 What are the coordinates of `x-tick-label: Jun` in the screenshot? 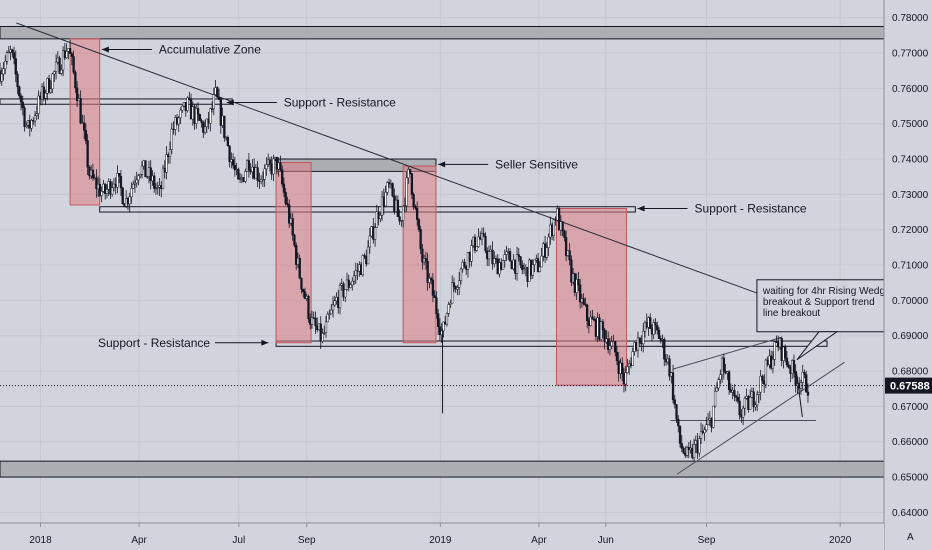 It's located at (606, 540).